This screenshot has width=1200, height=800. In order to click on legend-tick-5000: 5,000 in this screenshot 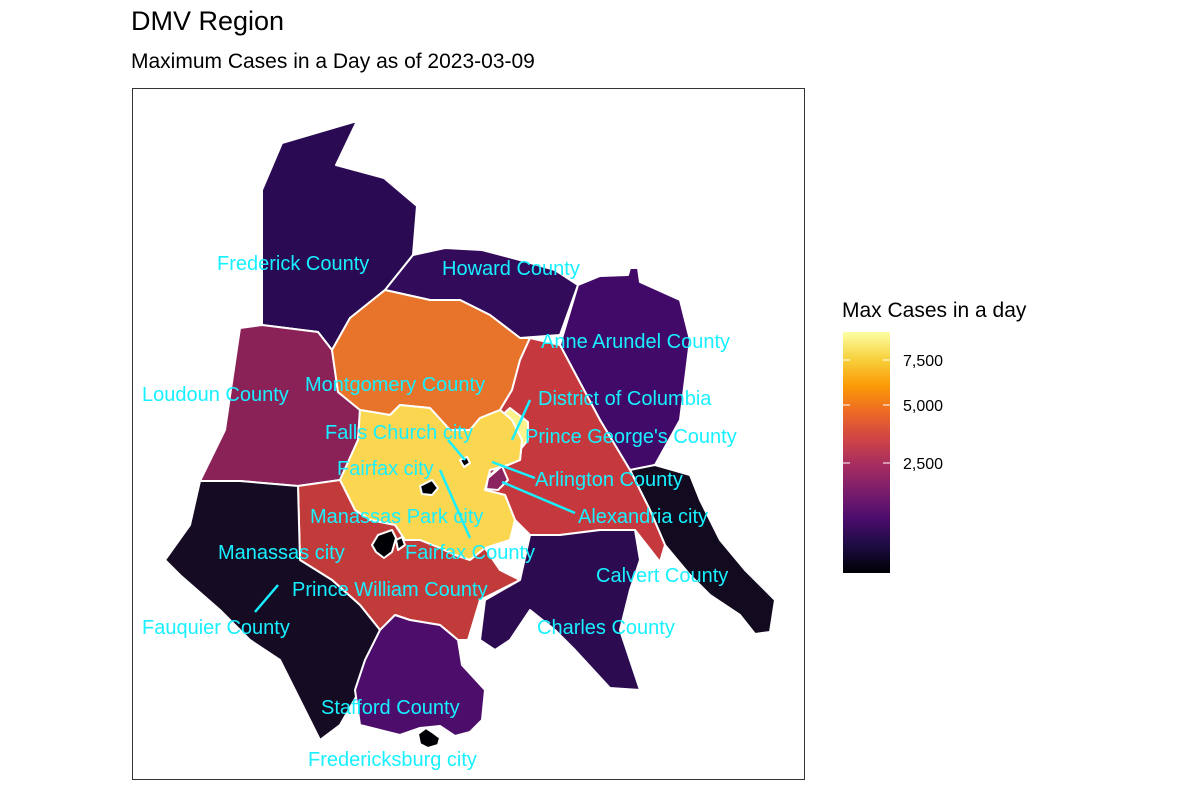, I will do `click(923, 406)`.